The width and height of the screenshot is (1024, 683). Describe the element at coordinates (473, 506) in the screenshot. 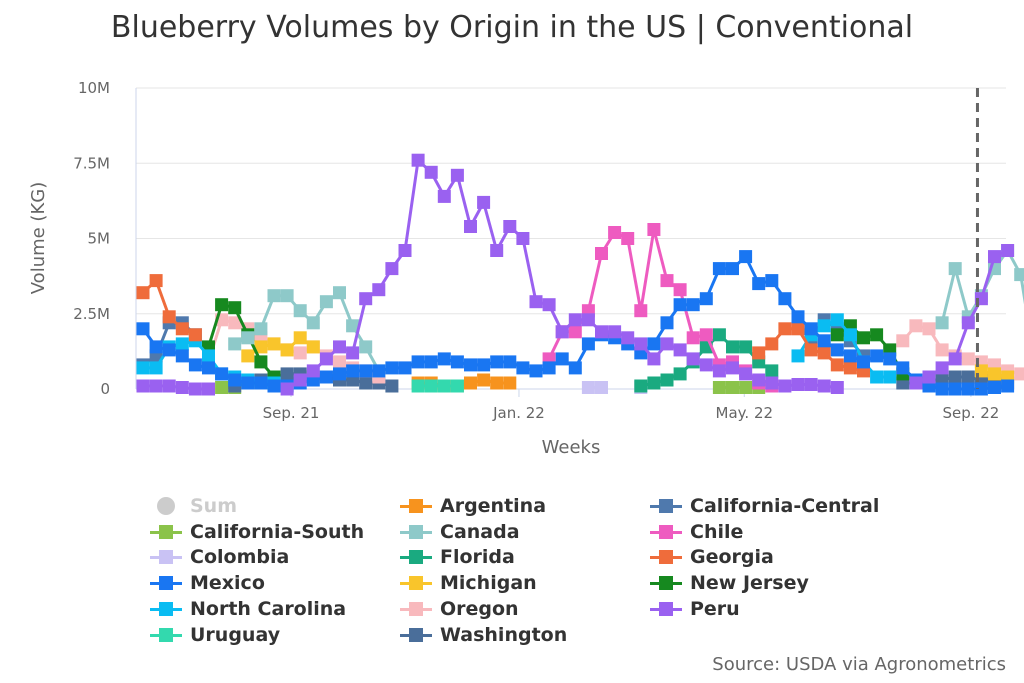

I see `legend-item-argentina: Argentina` at that location.